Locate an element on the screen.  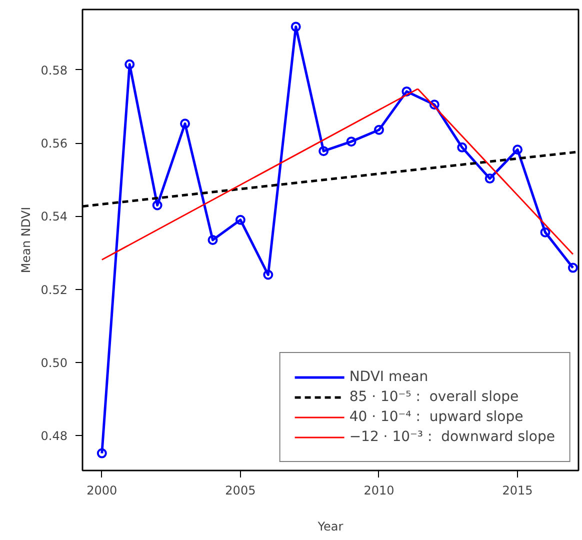
legend-label: 85 · 10⁻⁵ : overall slope is located at coordinates (434, 397).